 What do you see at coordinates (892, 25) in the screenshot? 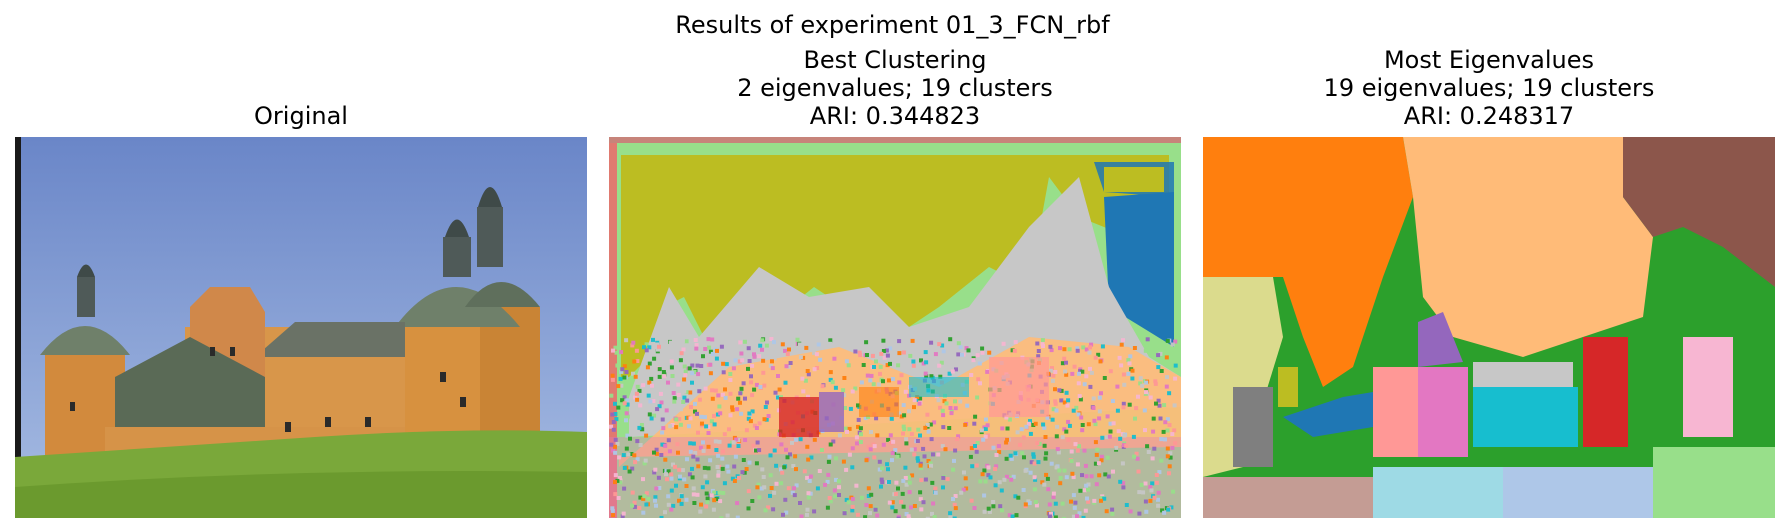
I see `figure-suptitle: Results of experiment 01_3_FCN_rbf` at bounding box center [892, 25].